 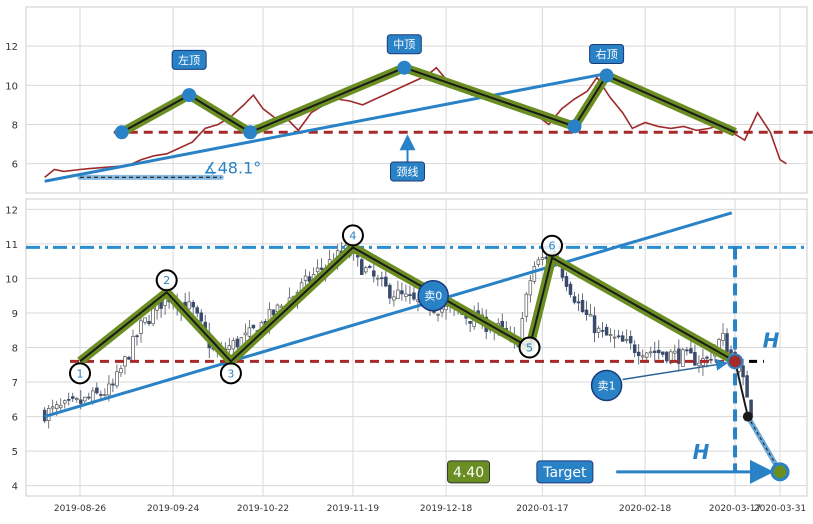 I want to click on breakdown-line, so click(x=741, y=389).